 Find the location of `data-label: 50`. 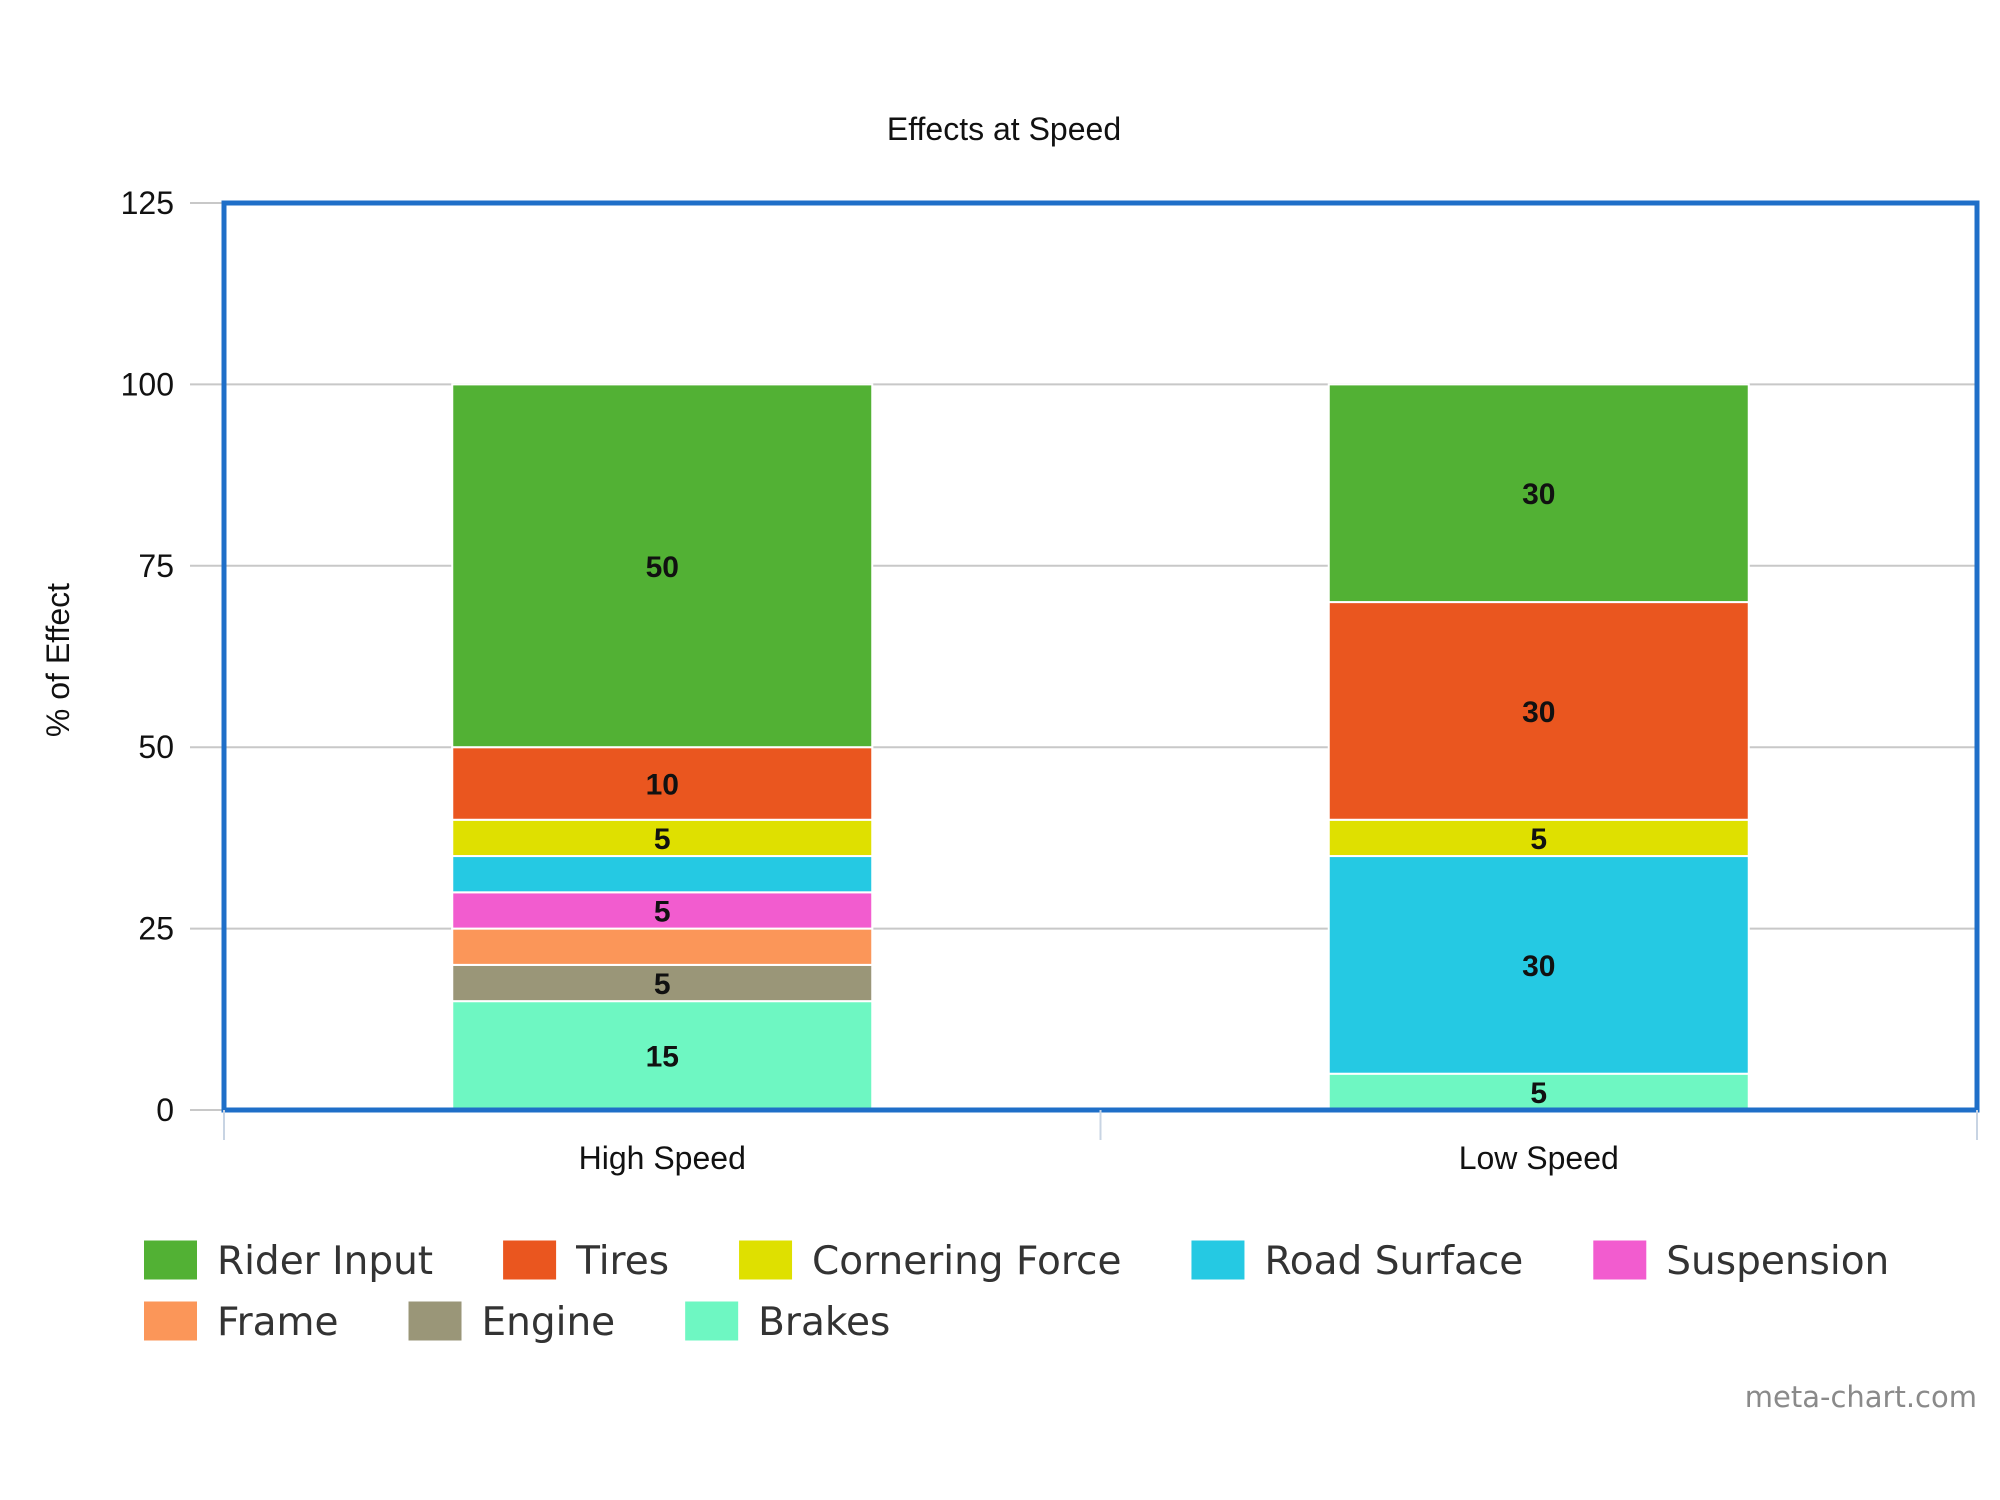

data-label: 50 is located at coordinates (662, 567).